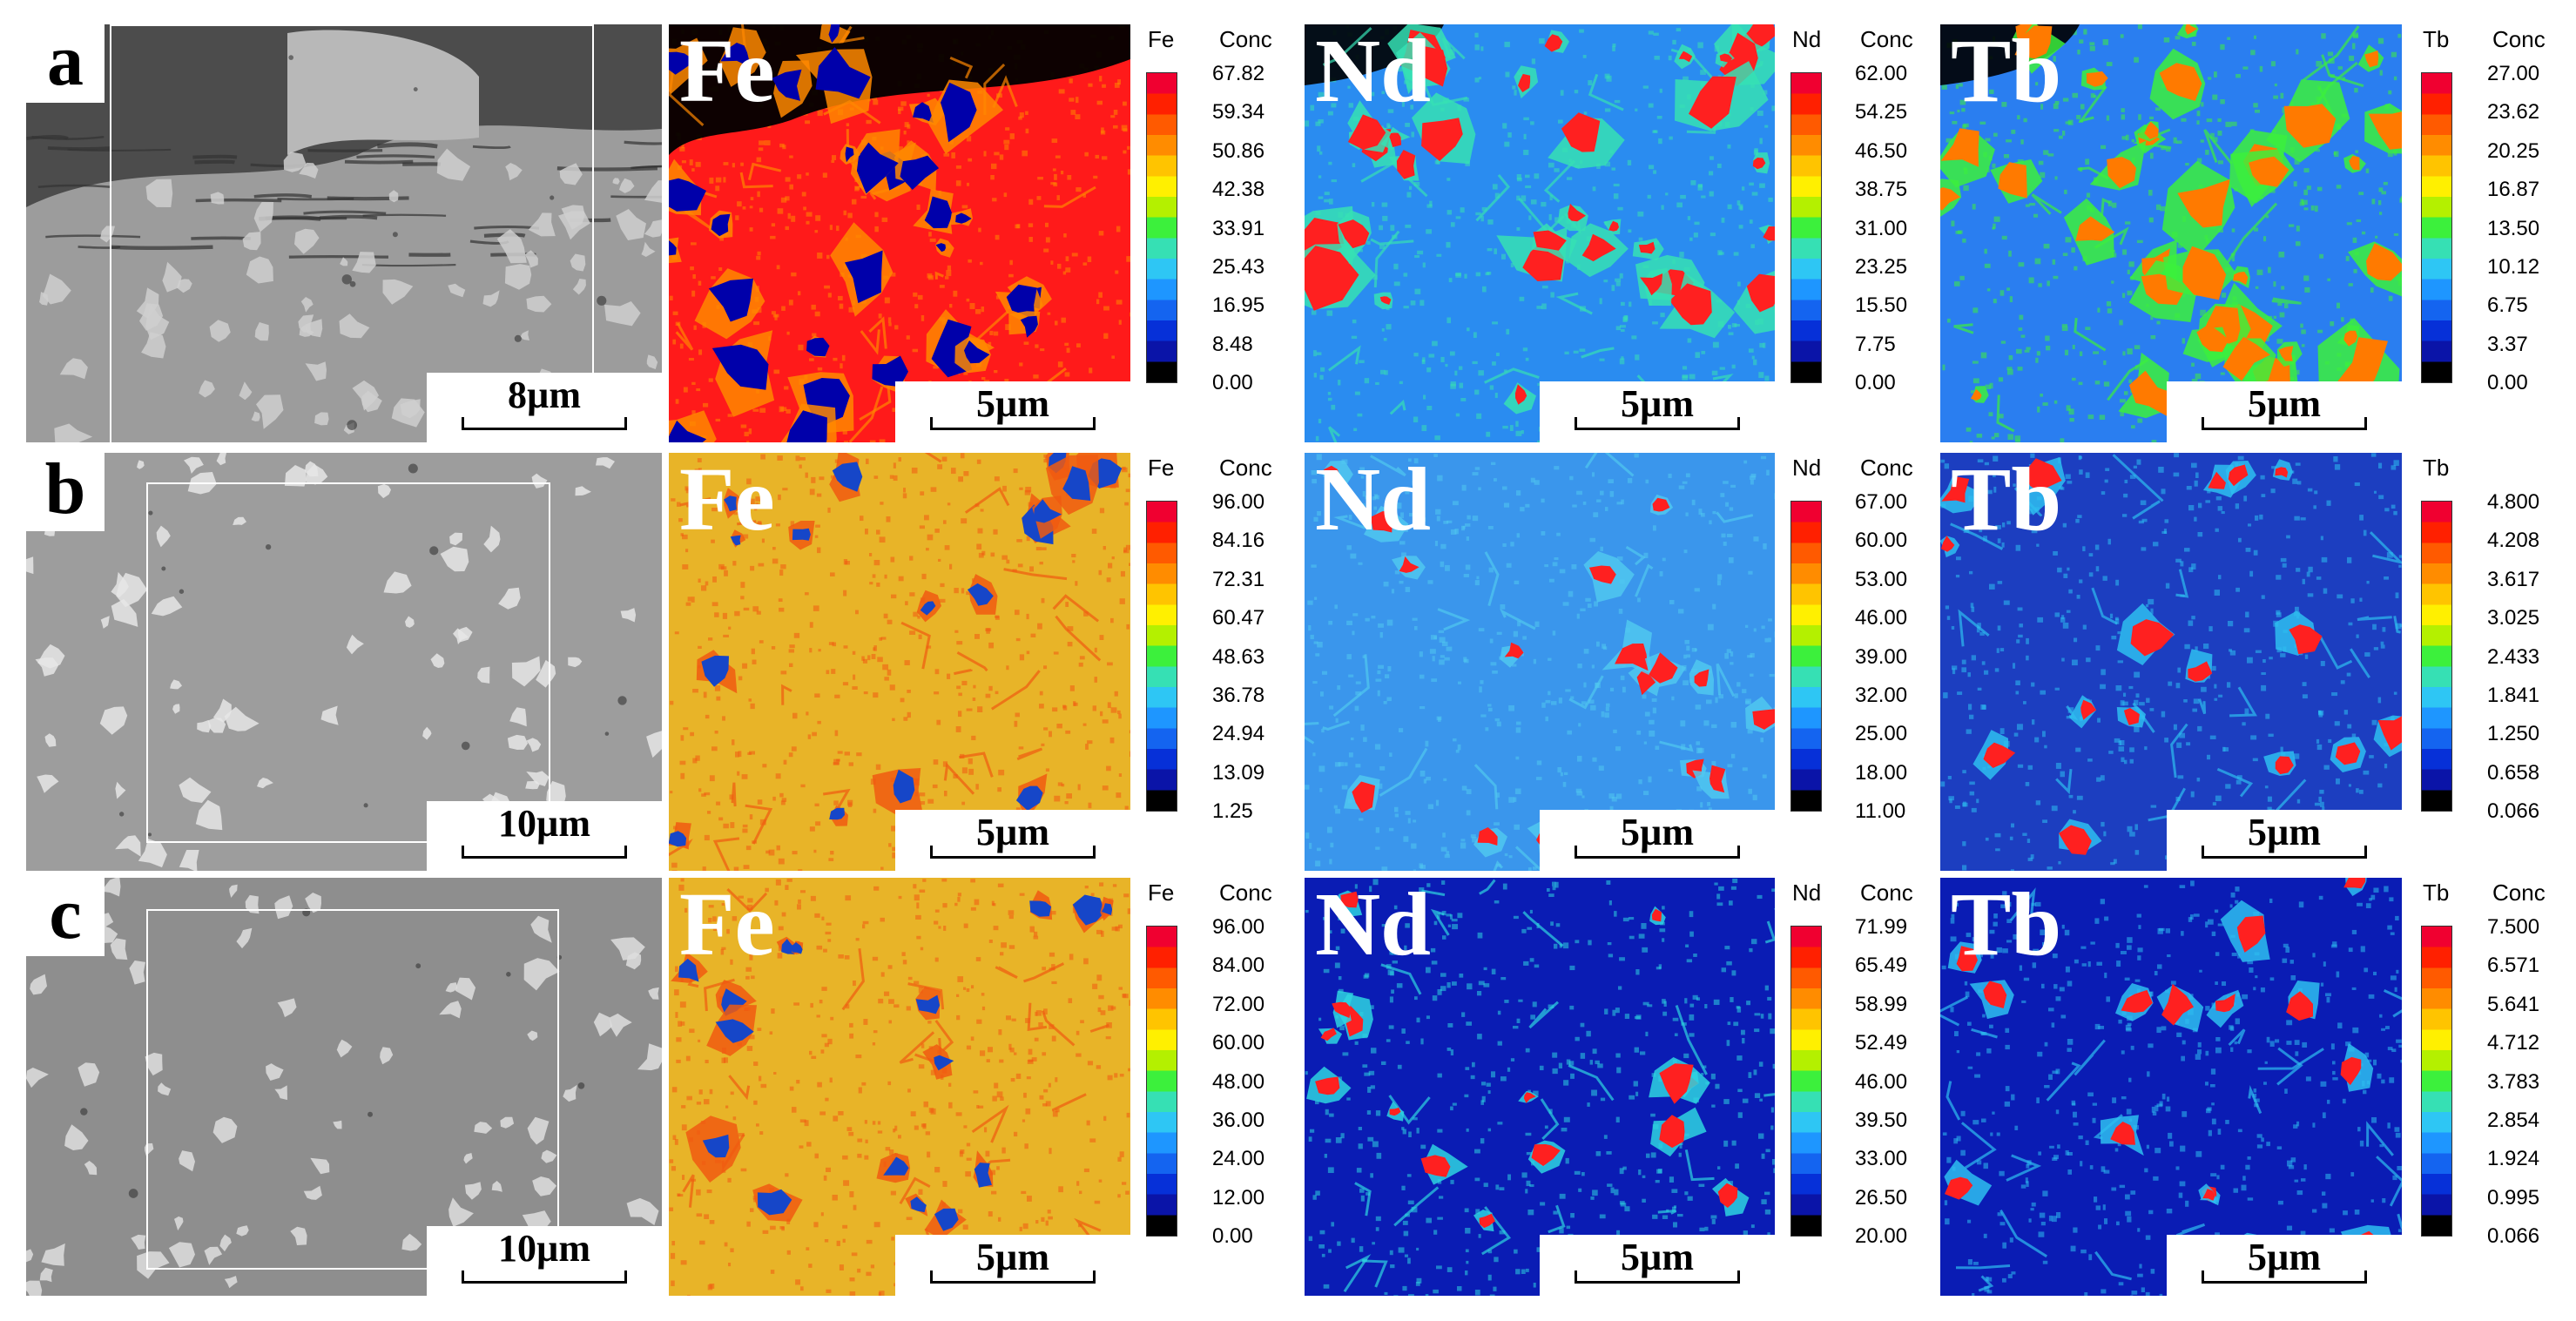 The width and height of the screenshot is (2576, 1321). What do you see at coordinates (1238, 1159) in the screenshot?
I see `colorbar-tick-label: 24.00` at bounding box center [1238, 1159].